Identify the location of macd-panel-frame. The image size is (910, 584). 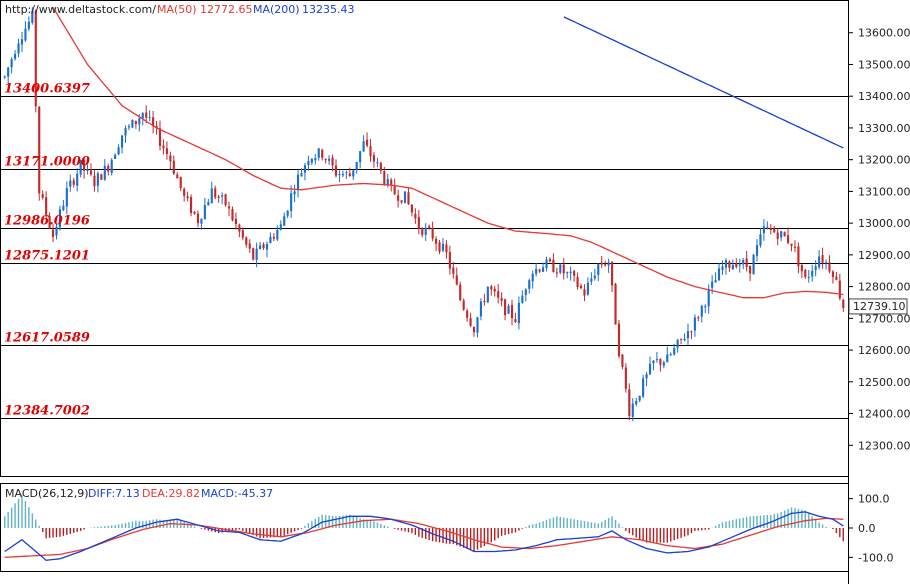
(424, 527).